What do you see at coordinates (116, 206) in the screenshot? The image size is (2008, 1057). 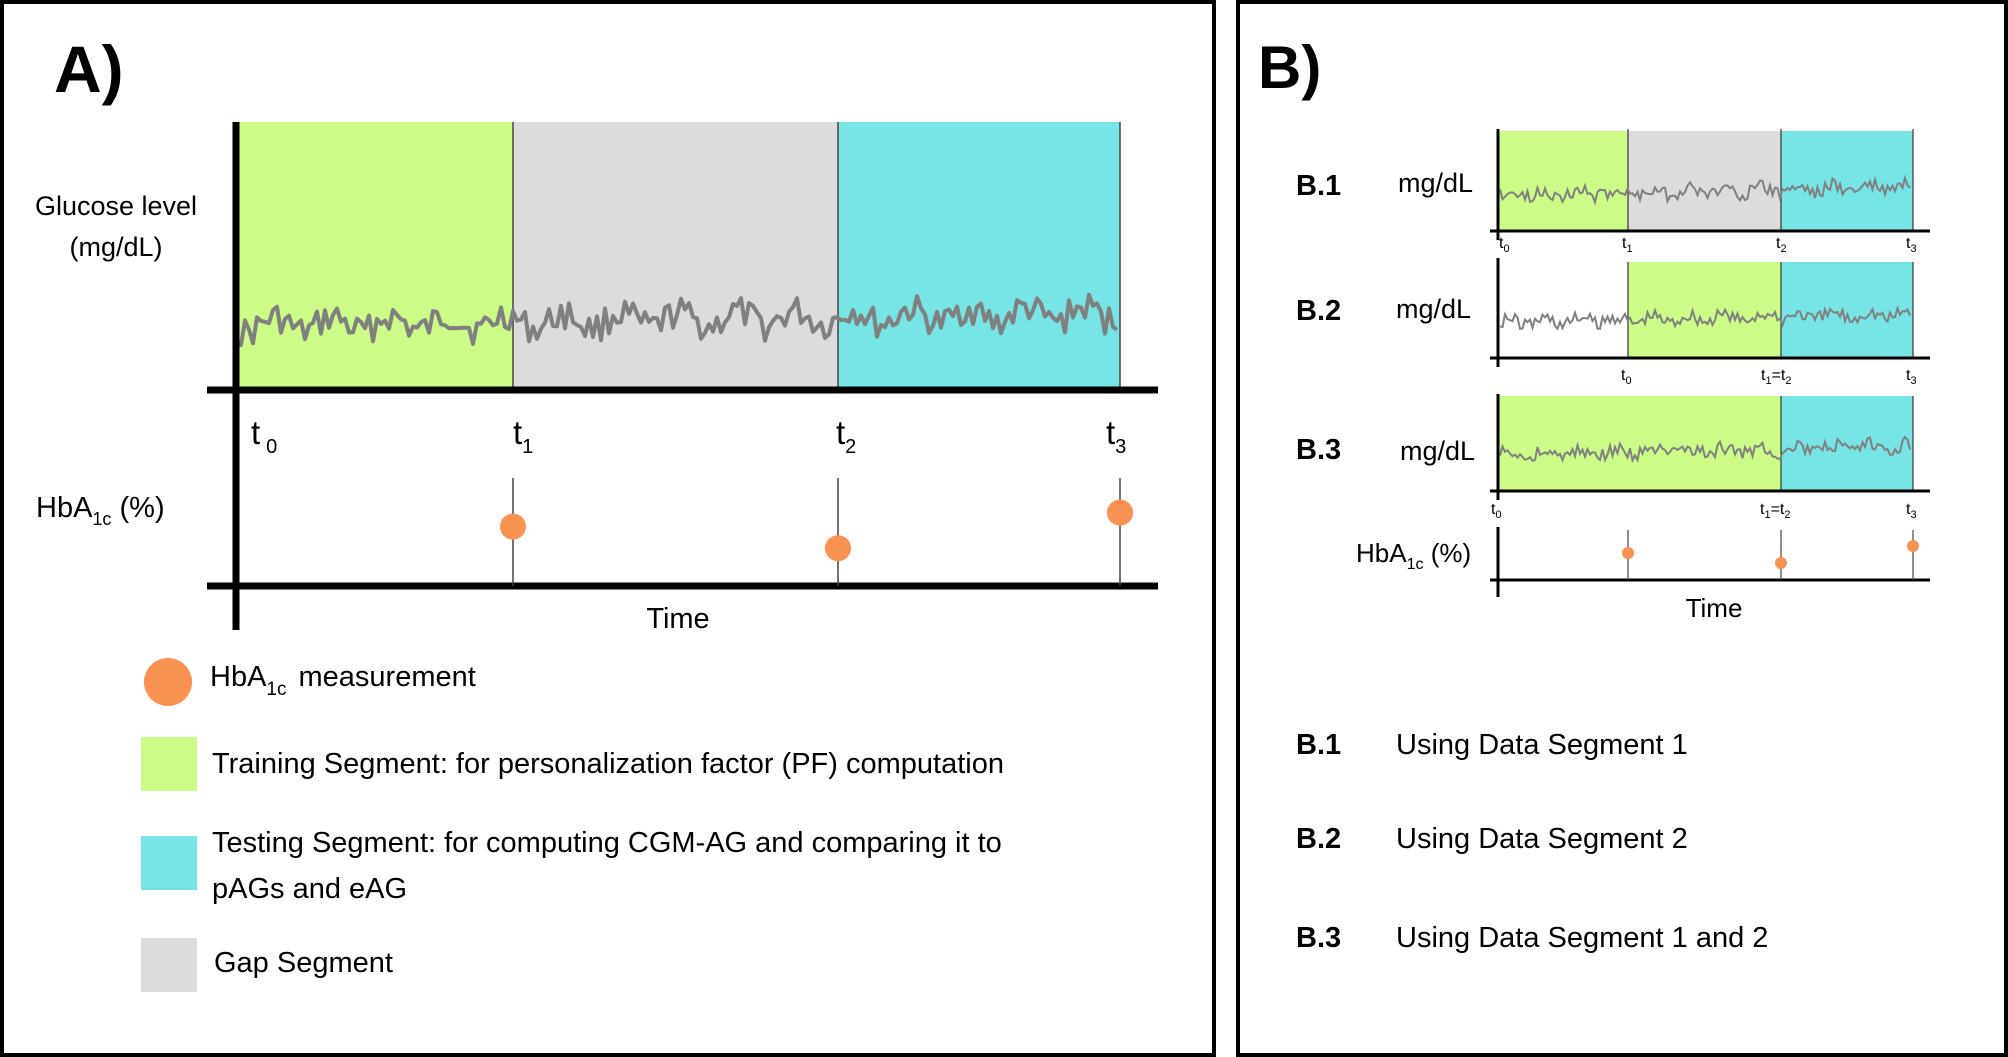 I see `panel-a-y-label-line1: Glucose level` at bounding box center [116, 206].